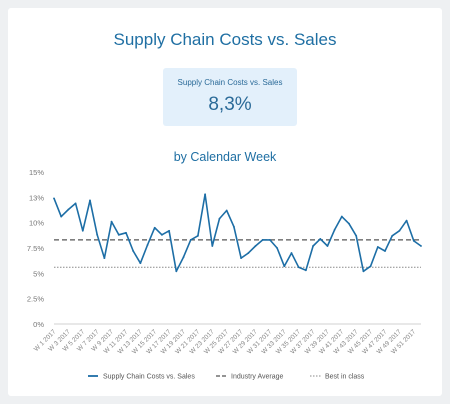  Describe the element at coordinates (35, 248) in the screenshot. I see `y-tick-label: 7.5%` at that location.